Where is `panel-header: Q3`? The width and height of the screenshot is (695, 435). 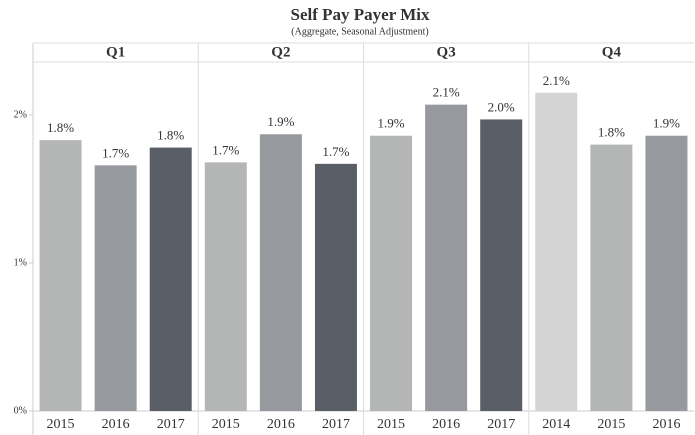
panel-header: Q3 is located at coordinates (446, 52).